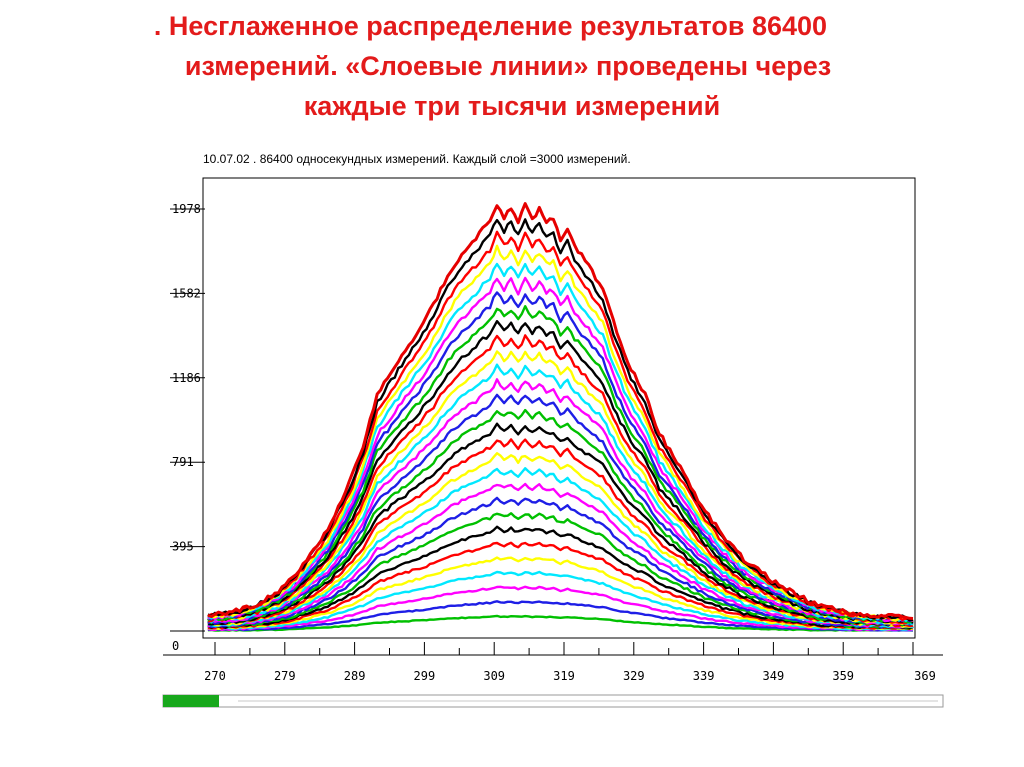 This screenshot has height=767, width=1024. Describe the element at coordinates (186, 209) in the screenshot. I see `y-tick-label: 1978` at that location.